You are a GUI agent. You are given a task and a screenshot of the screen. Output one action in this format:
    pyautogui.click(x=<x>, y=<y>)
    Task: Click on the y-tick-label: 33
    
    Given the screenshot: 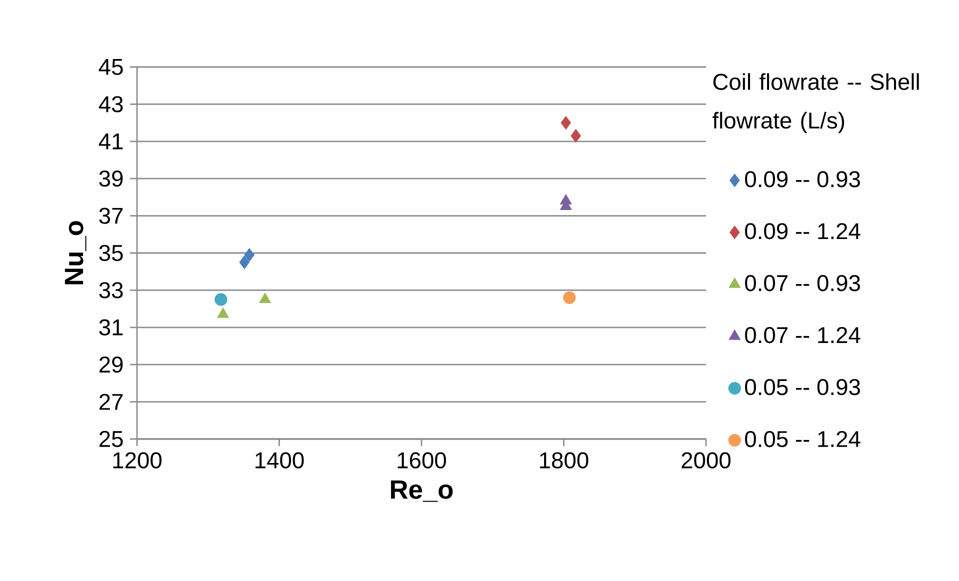 What is the action you would take?
    pyautogui.click(x=111, y=290)
    